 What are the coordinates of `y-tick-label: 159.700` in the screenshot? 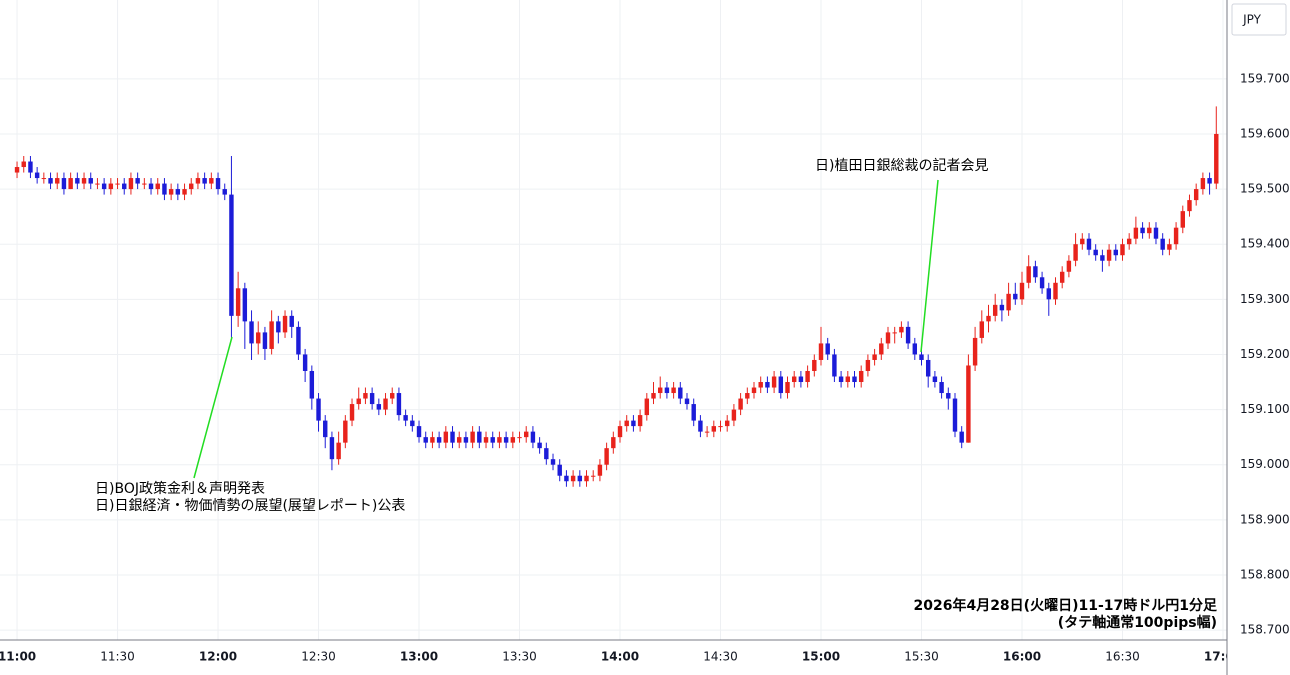 It's located at (1265, 78).